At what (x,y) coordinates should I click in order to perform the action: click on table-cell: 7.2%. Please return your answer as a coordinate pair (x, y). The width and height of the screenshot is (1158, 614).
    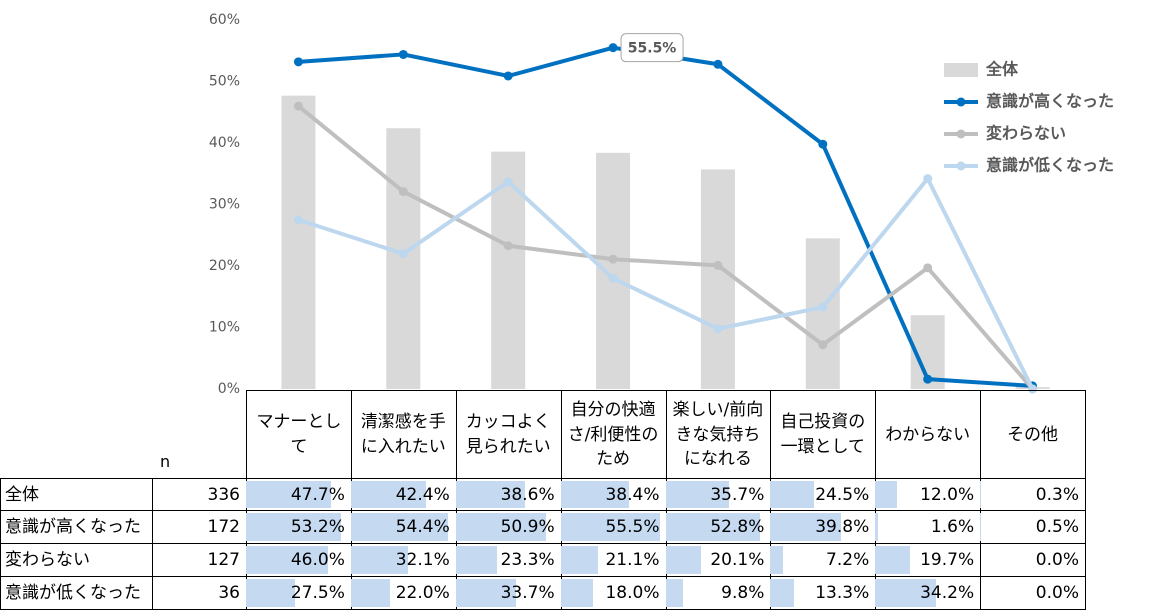
    Looking at the image, I should click on (823, 560).